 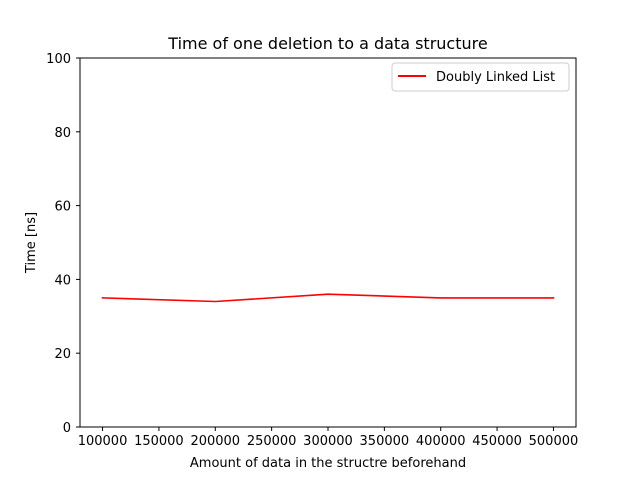 I want to click on y-tick-label: 100, so click(x=58, y=59).